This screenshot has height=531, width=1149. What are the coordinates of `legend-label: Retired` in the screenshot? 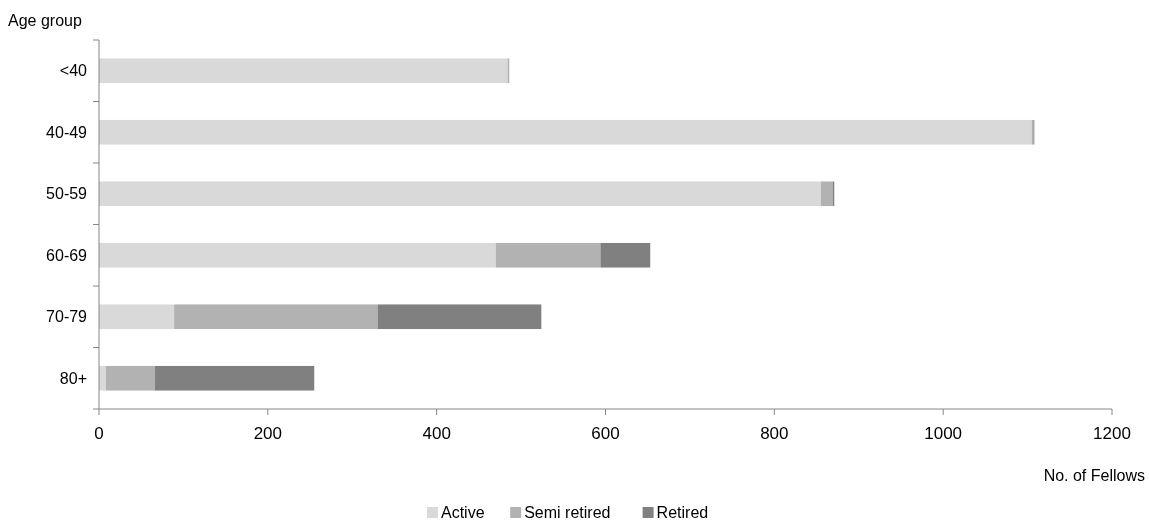 It's located at (682, 512).